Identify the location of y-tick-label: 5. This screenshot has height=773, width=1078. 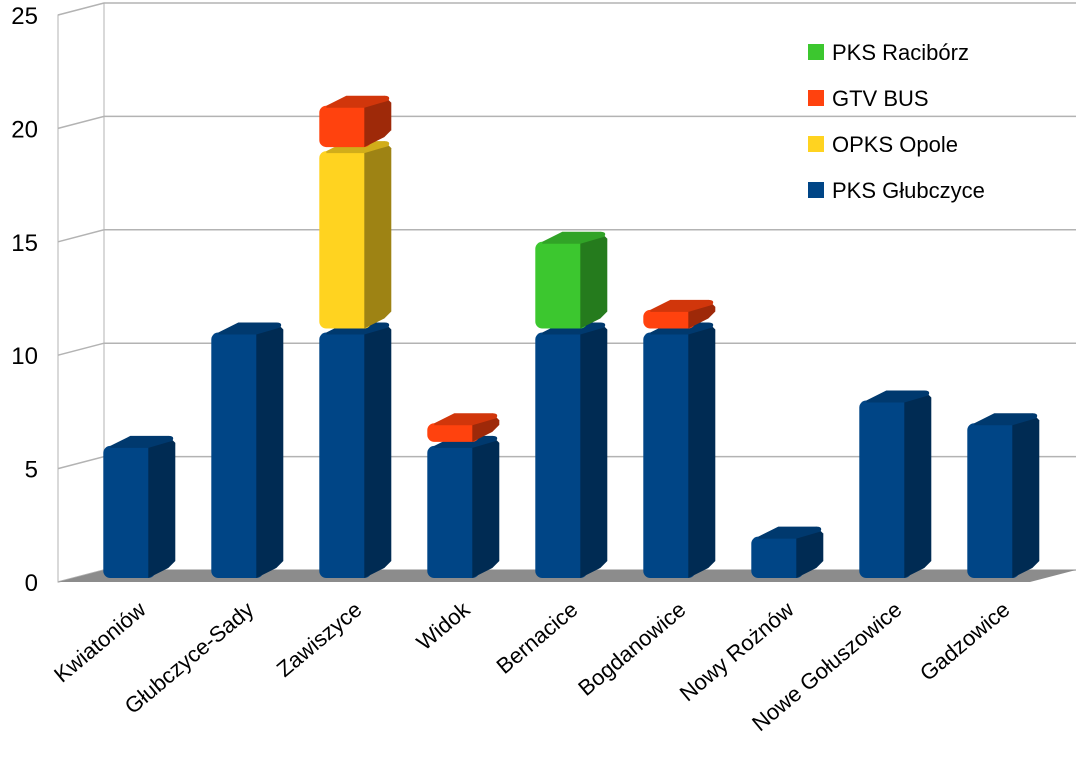
(31, 470).